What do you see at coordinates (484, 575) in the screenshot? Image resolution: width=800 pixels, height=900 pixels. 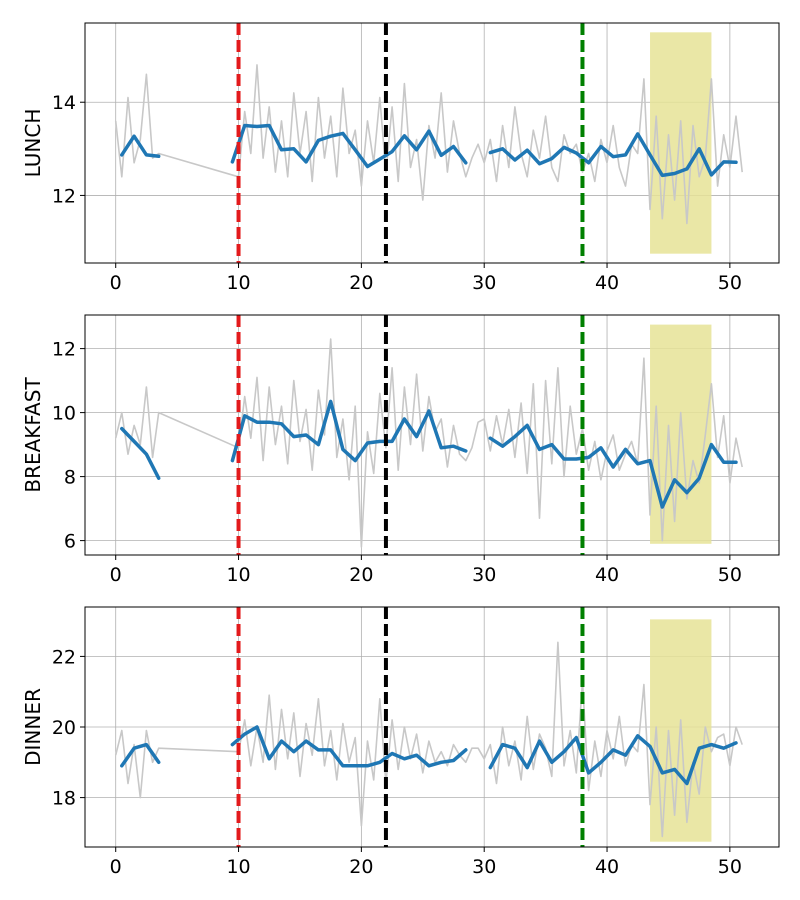 I see `breakfast-xtick-label-30: 30` at bounding box center [484, 575].